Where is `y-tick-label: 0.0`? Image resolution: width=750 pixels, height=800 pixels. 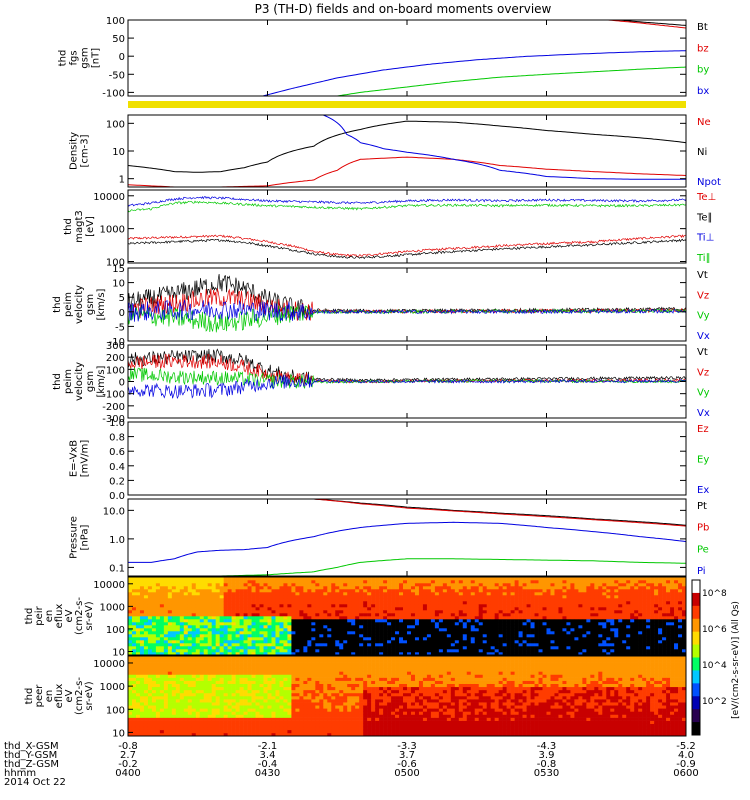
y-tick-label: 0.0 is located at coordinates (117, 496).